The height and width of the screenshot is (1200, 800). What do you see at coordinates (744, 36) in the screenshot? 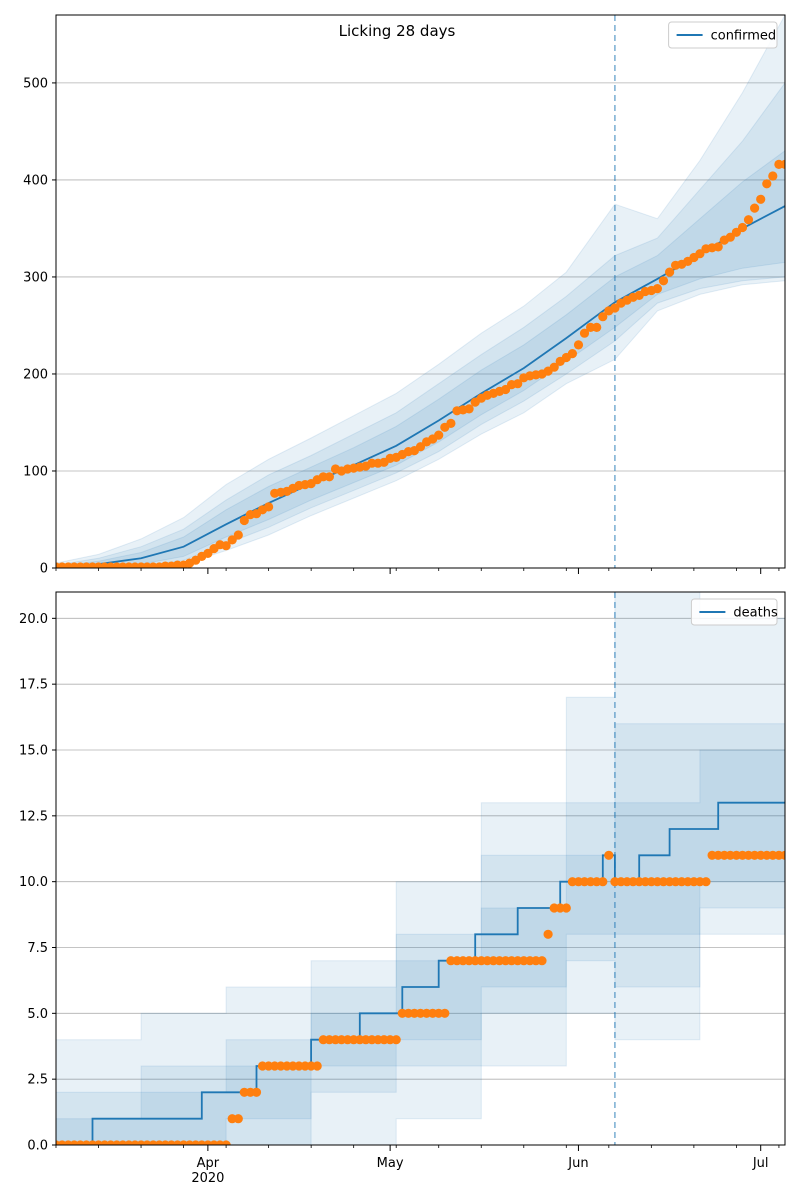
I see `legend-label: confirmed` at bounding box center [744, 36].